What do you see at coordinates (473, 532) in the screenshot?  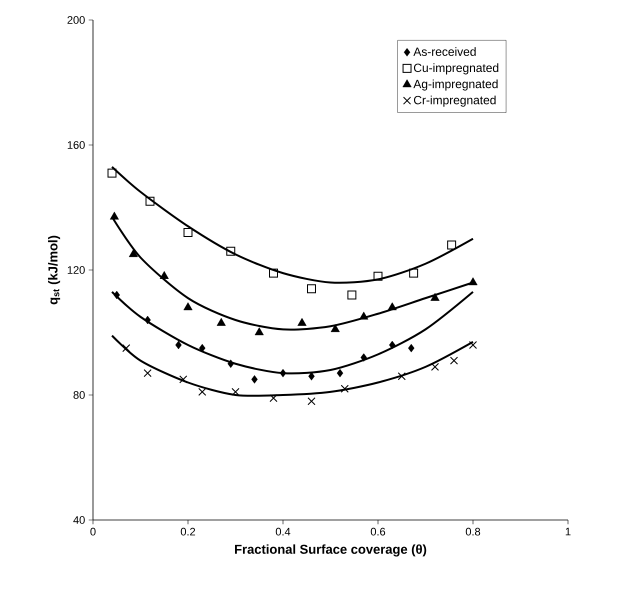 I see `x-tick-label: 0.8` at bounding box center [473, 532].